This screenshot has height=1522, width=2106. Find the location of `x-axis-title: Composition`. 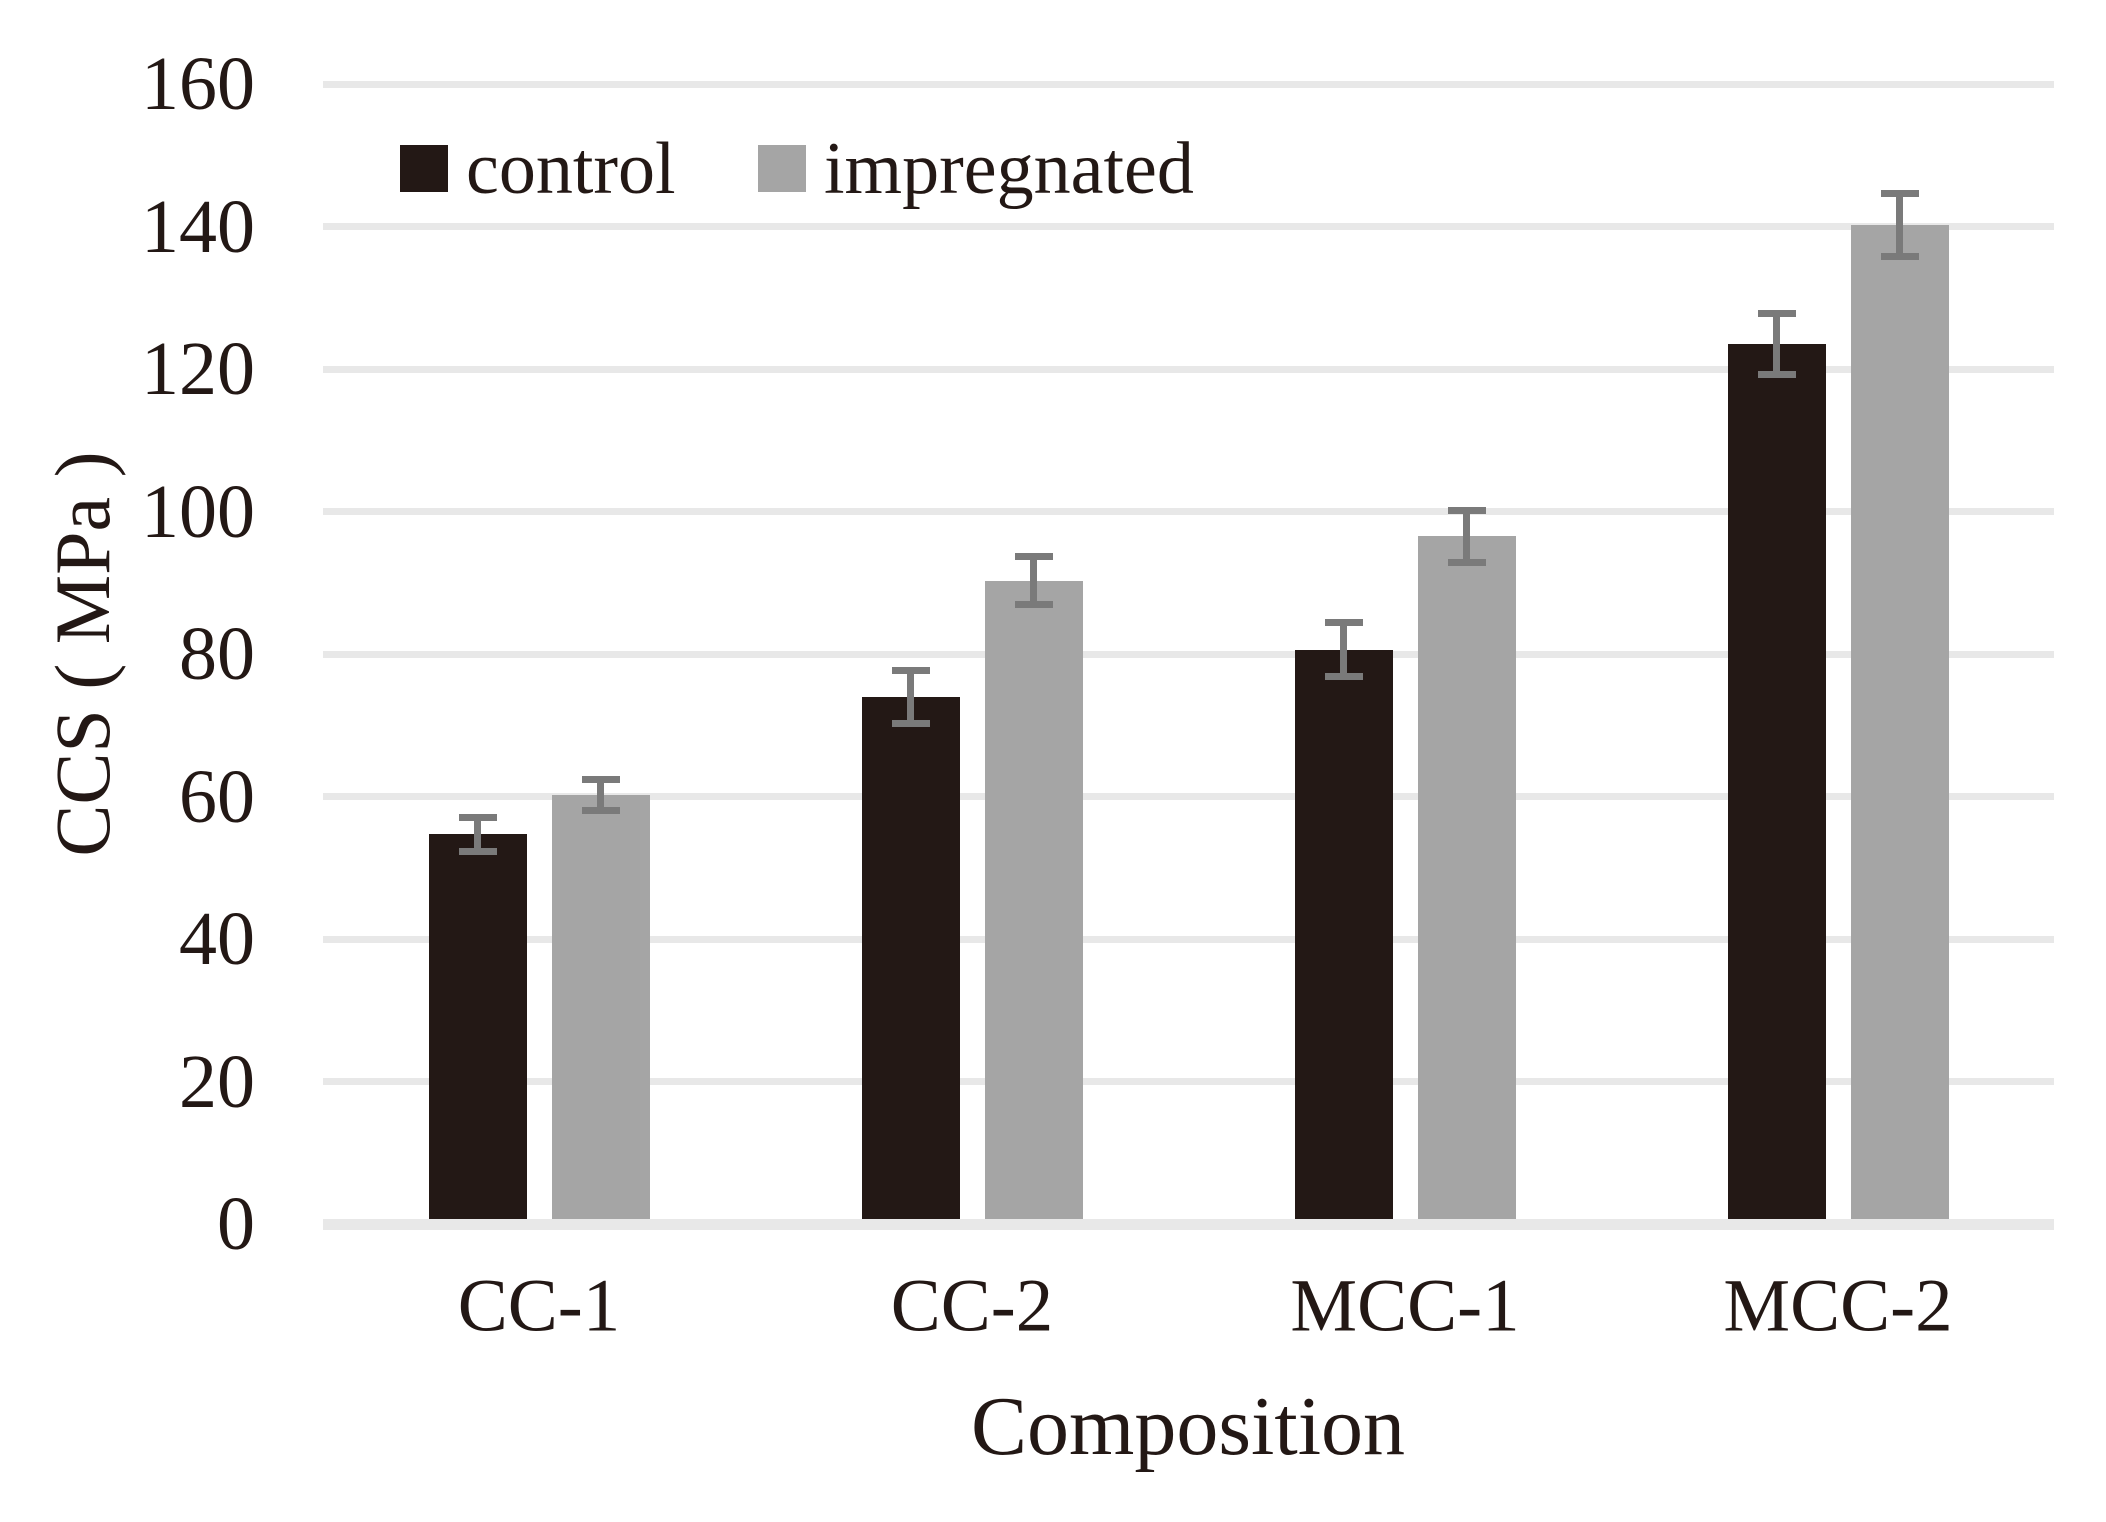

x-axis-title: Composition is located at coordinates (1188, 1426).